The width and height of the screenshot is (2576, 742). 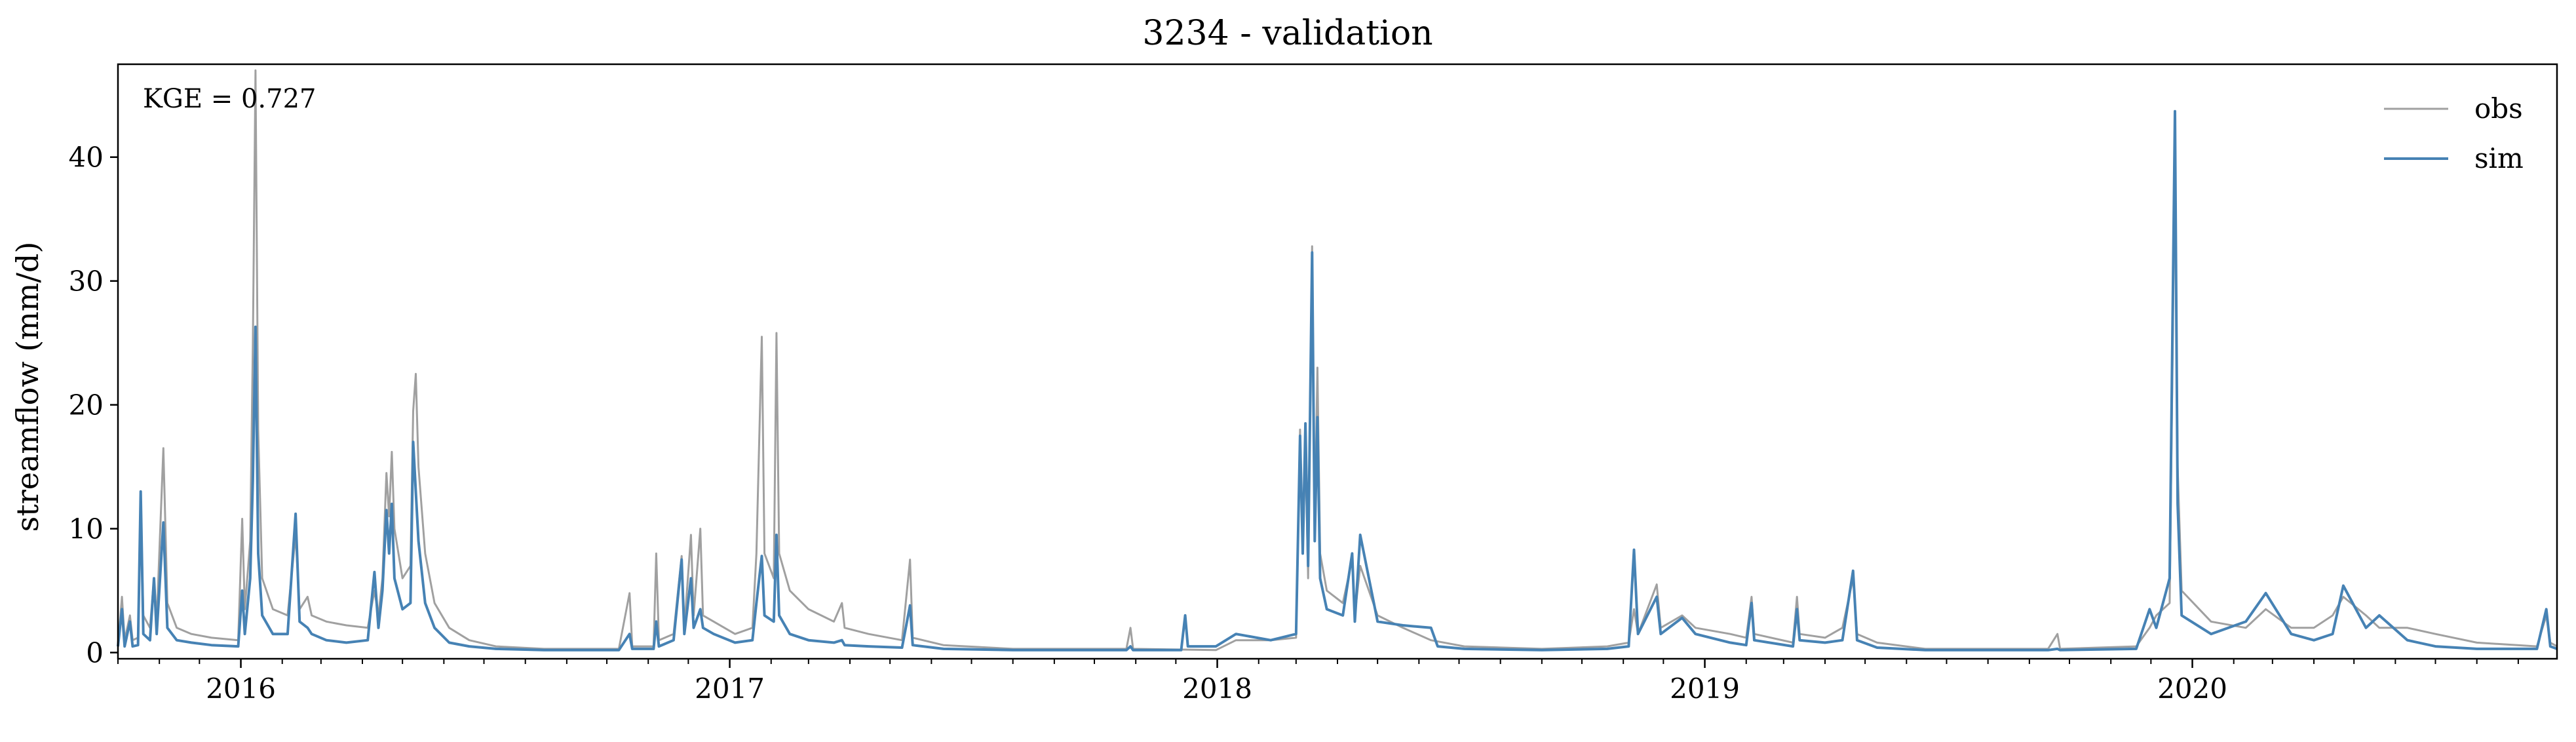 I want to click on x-tick-label: 2020, so click(x=2192, y=689).